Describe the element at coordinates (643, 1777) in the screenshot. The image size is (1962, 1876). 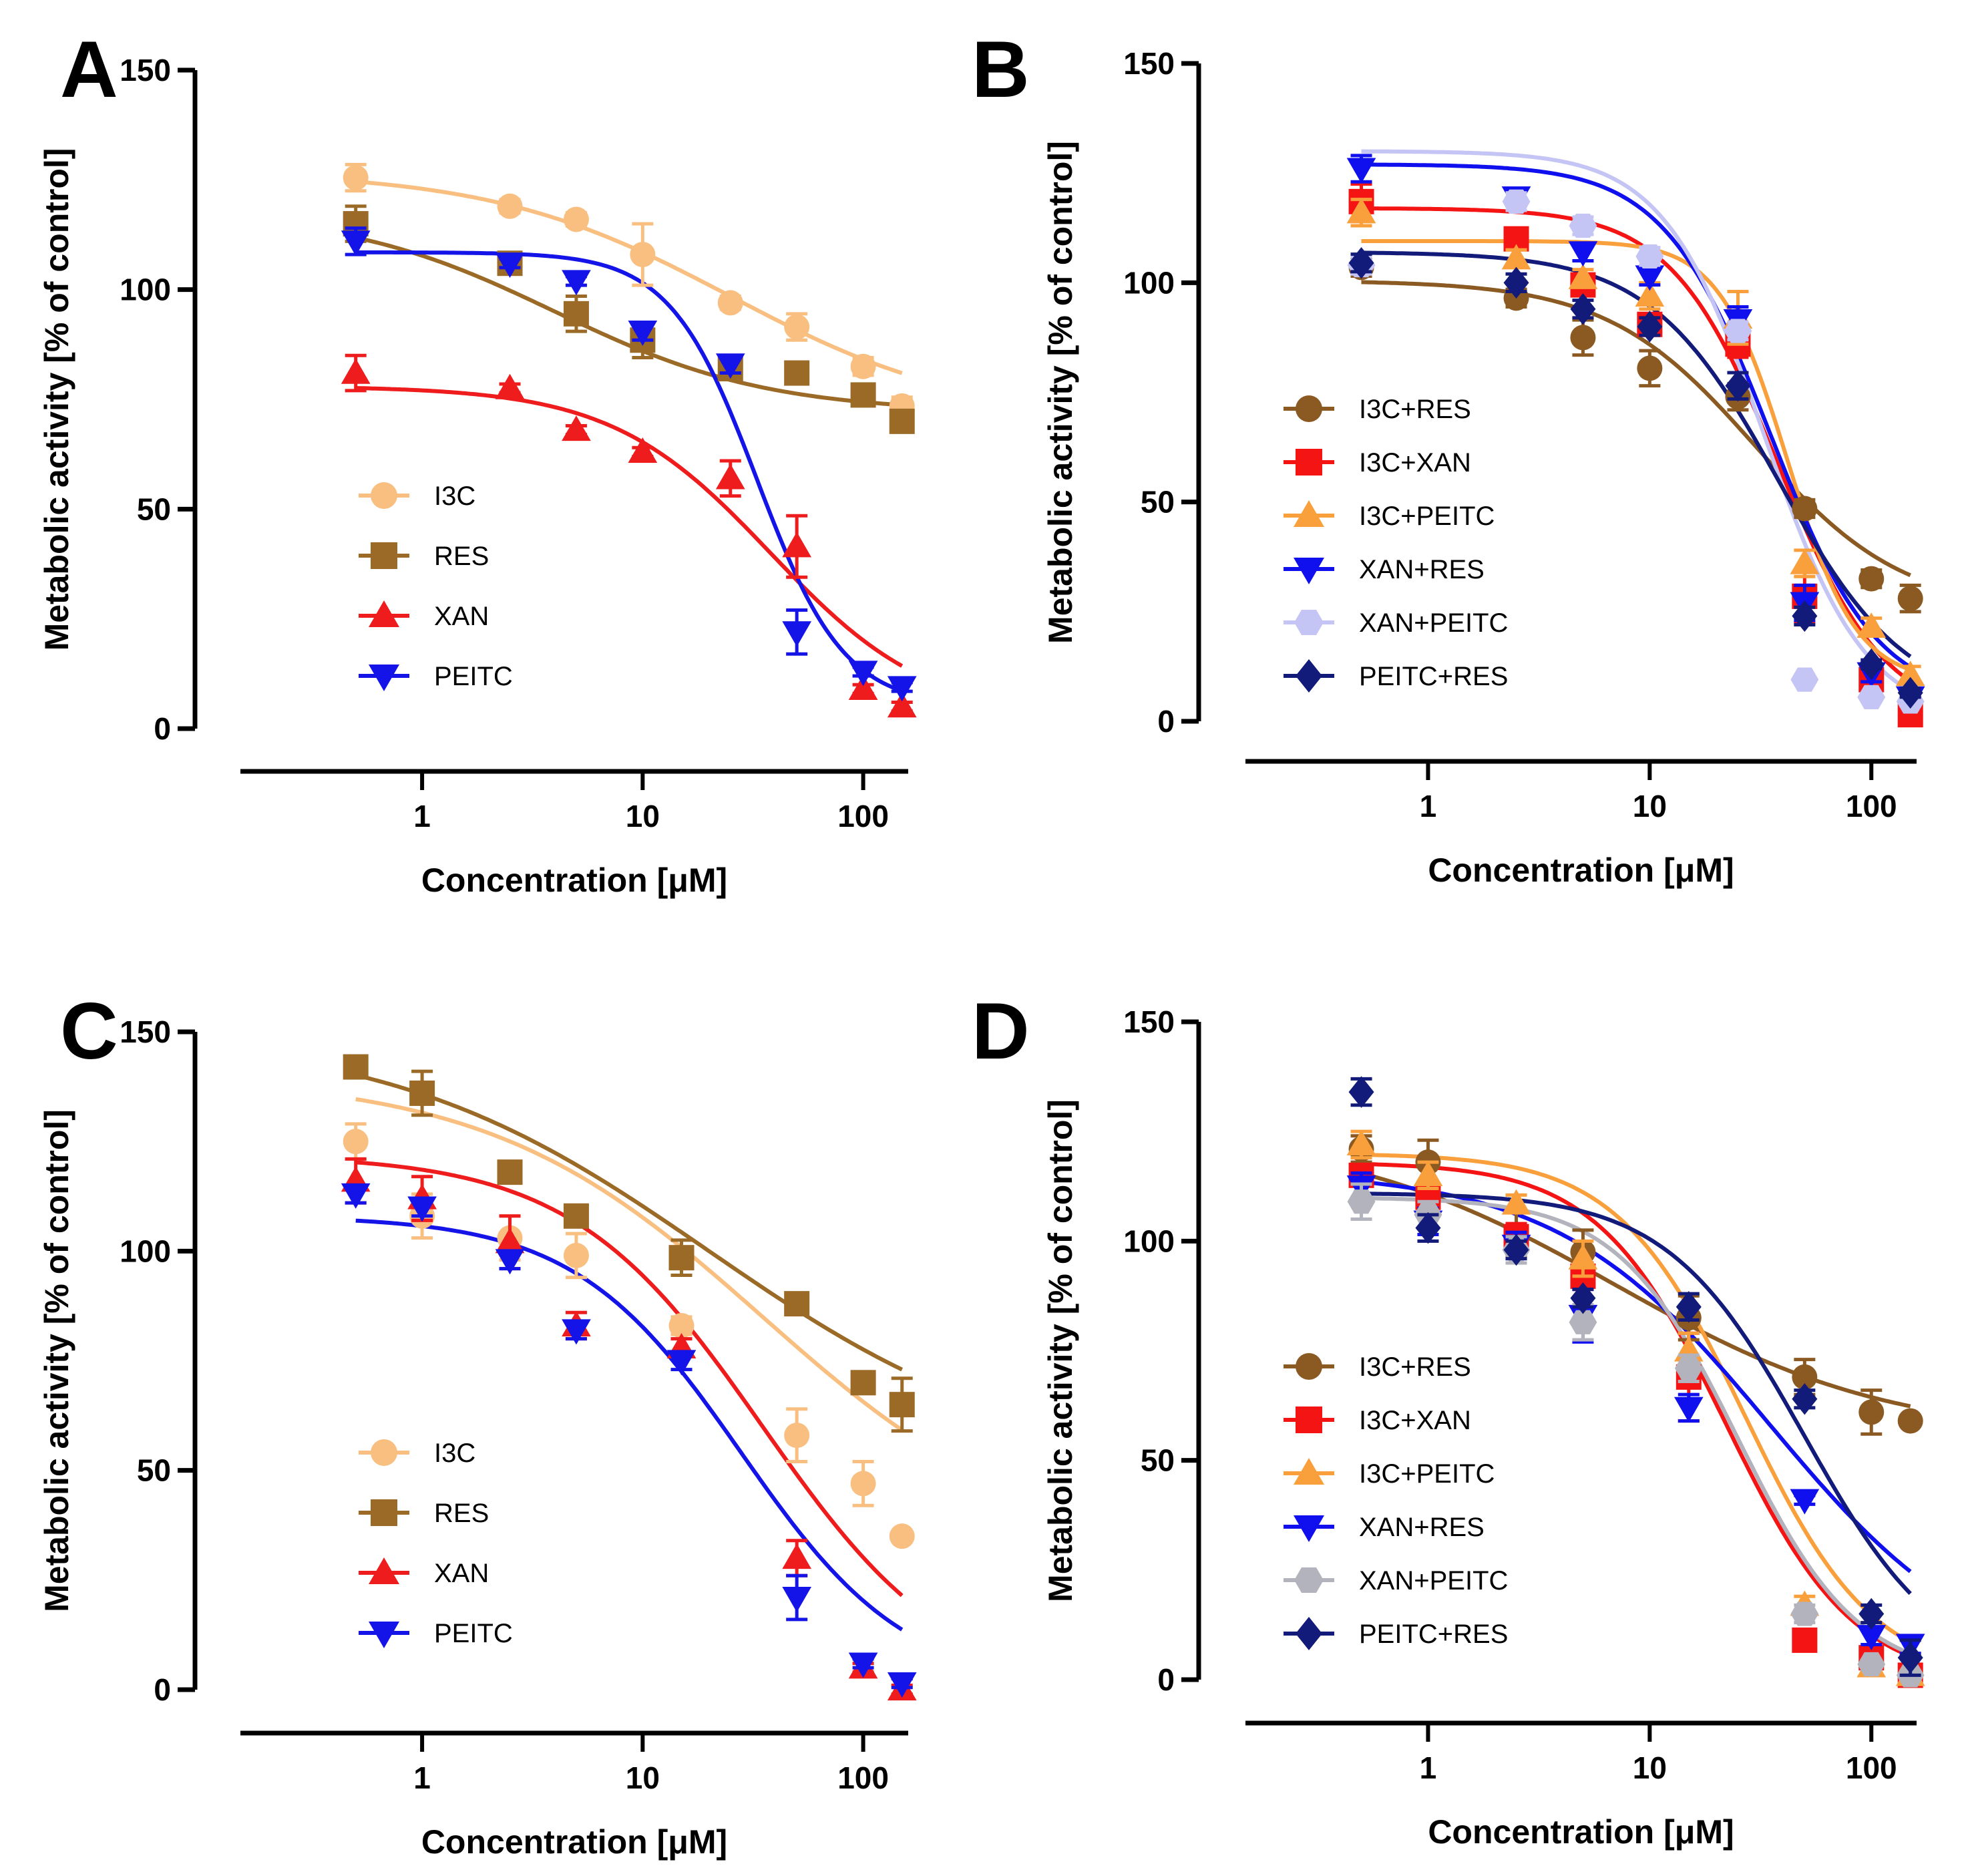
I see `x-tick-label: 10` at that location.